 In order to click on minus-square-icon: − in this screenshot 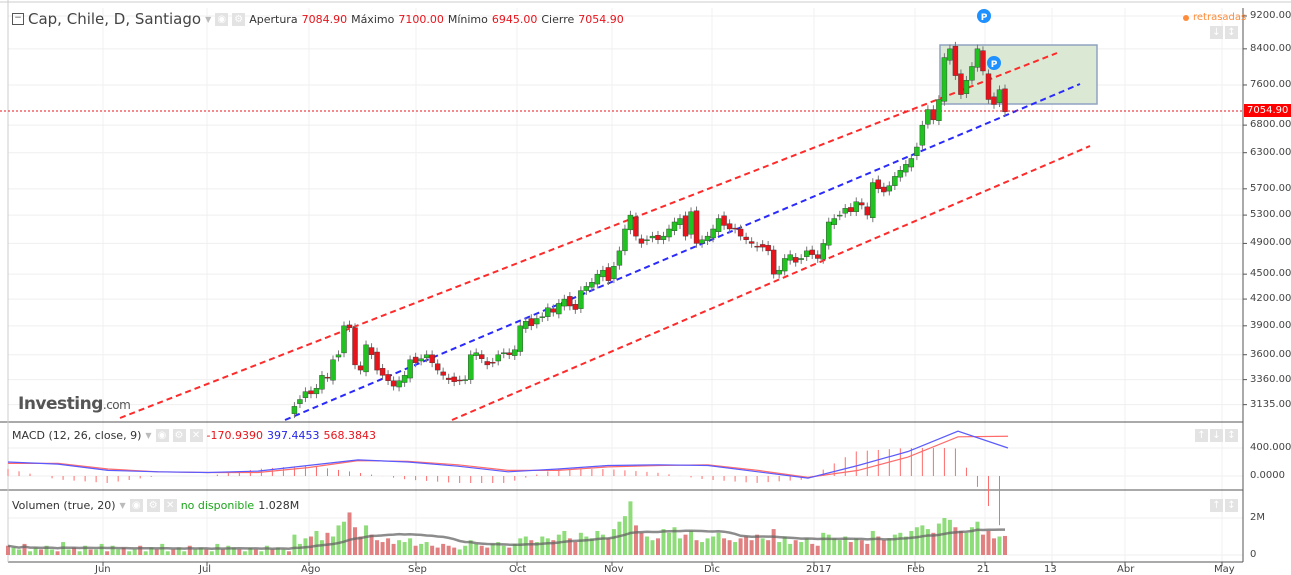, I will do `click(18, 19)`.